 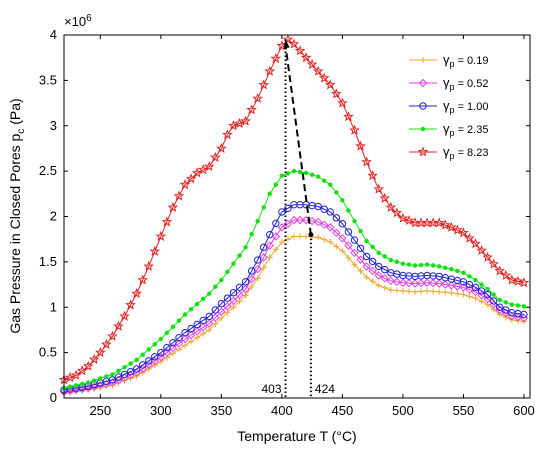 What do you see at coordinates (53, 397) in the screenshot?
I see `y-tick-label: 0` at bounding box center [53, 397].